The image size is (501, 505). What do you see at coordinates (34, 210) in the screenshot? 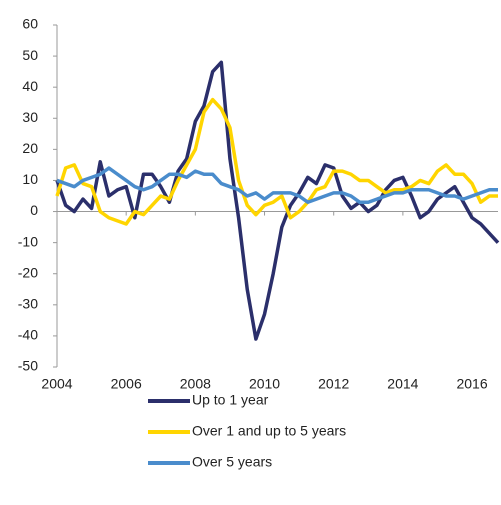
I see `y-tick-label: 0` at bounding box center [34, 210].